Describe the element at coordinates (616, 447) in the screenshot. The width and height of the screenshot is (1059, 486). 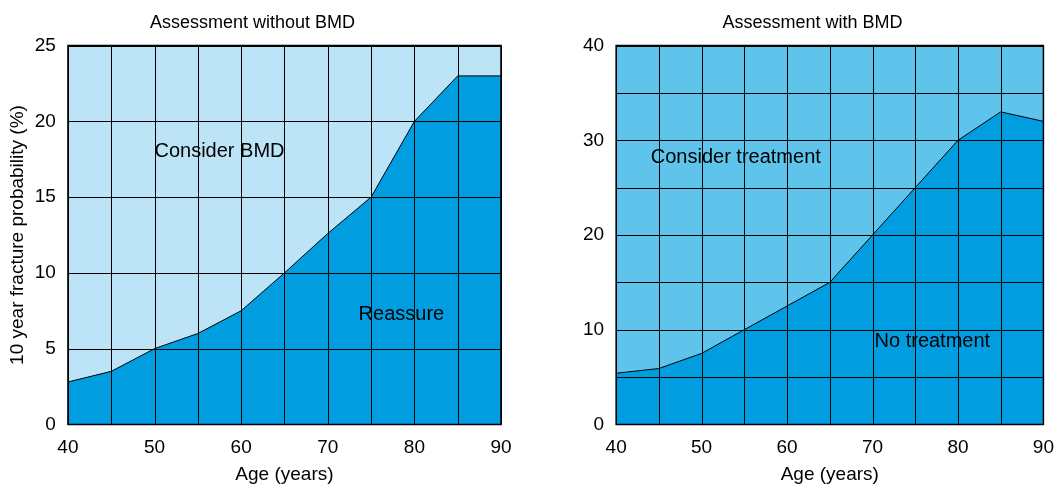
I see `x-tick-label: 40` at that location.